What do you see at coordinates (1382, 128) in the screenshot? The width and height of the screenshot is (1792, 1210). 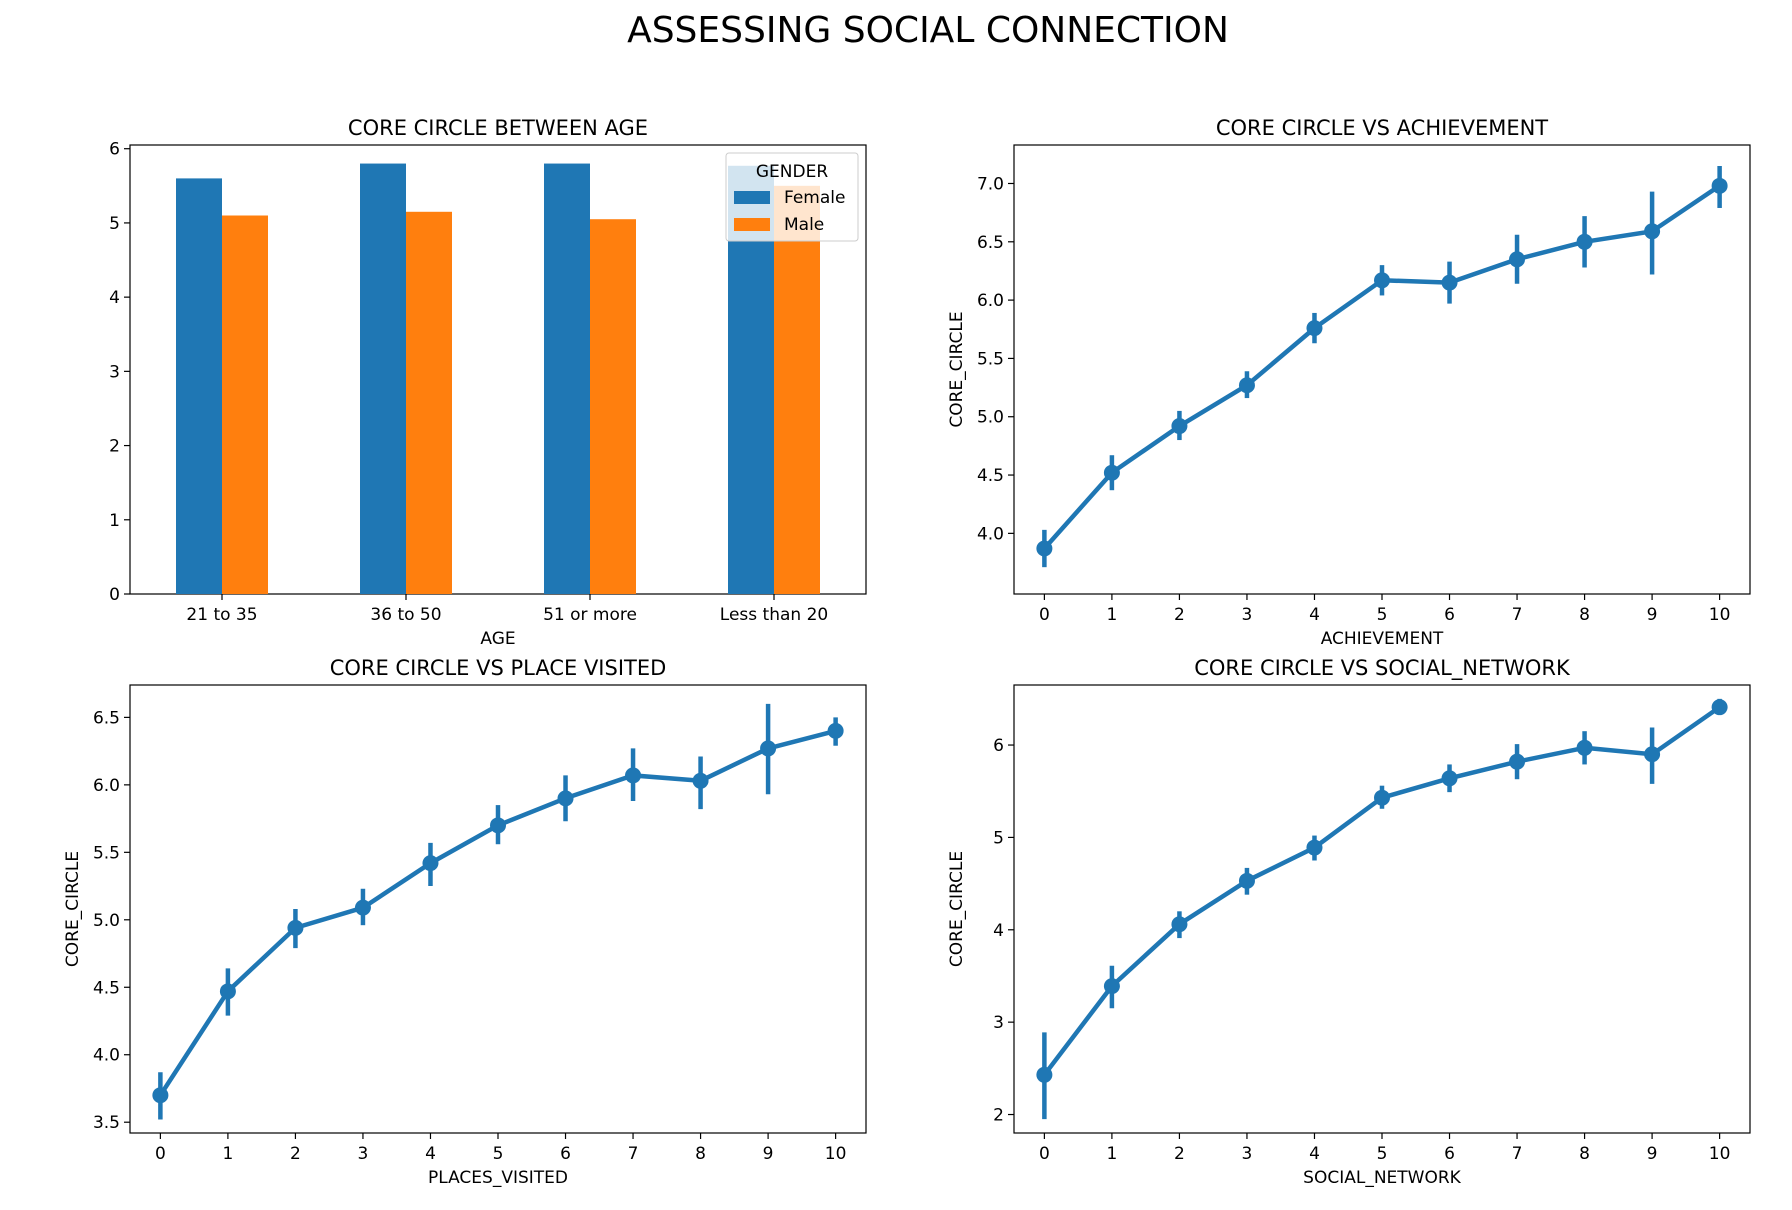 I see `panel-title: CORE CIRCLE VS ACHIEVEMENT` at bounding box center [1382, 128].